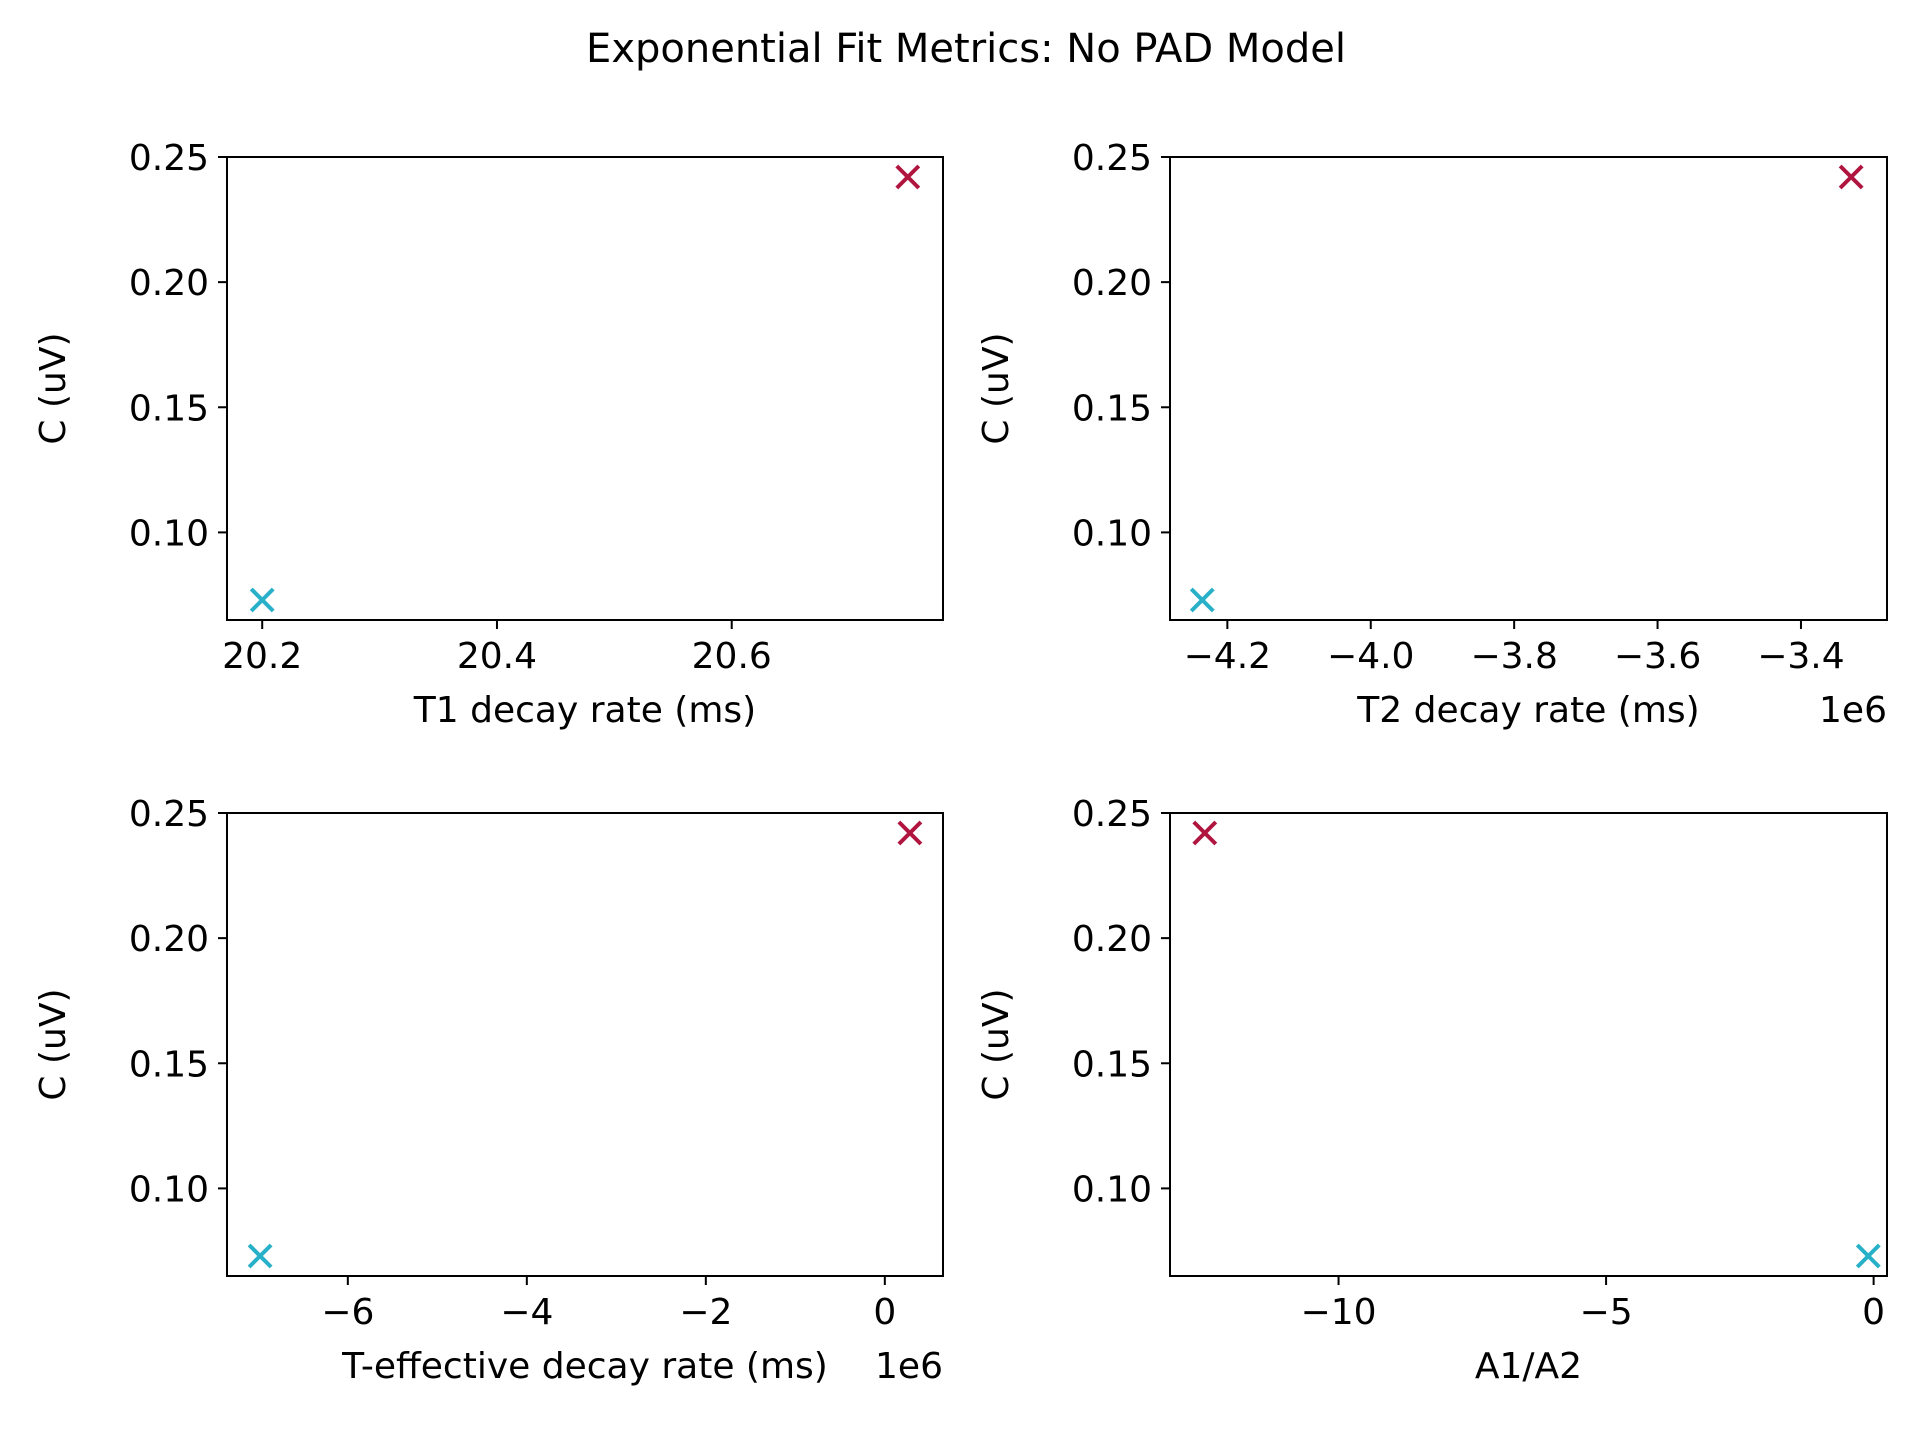 The height and width of the screenshot is (1440, 1920). What do you see at coordinates (705, 1312) in the screenshot?
I see `x-tick-label: −2` at bounding box center [705, 1312].